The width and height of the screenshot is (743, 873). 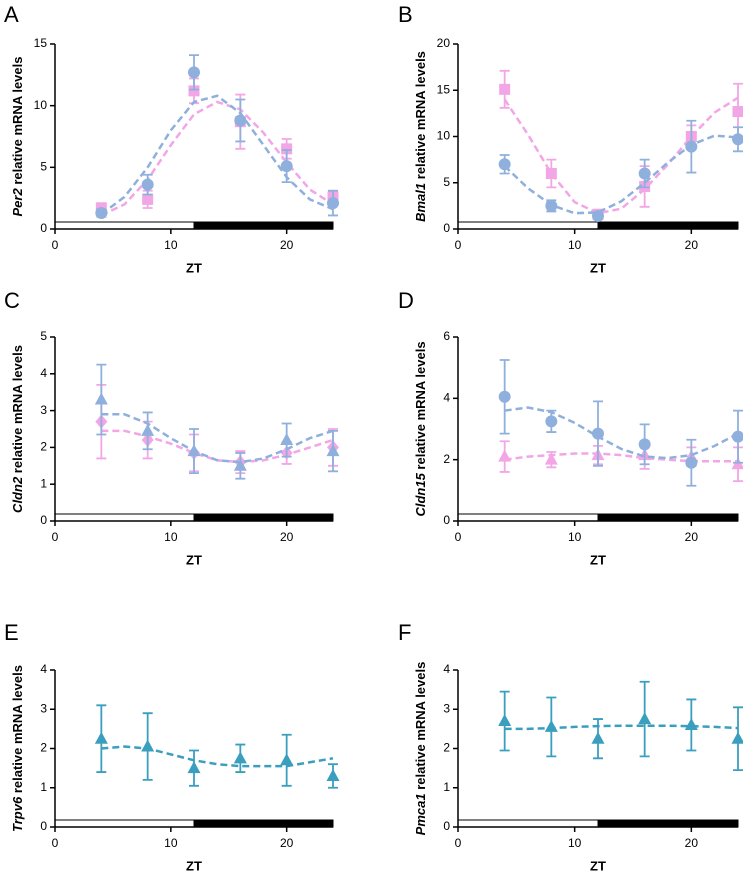 What do you see at coordinates (406, 300) in the screenshot?
I see `panel-letter: D` at bounding box center [406, 300].